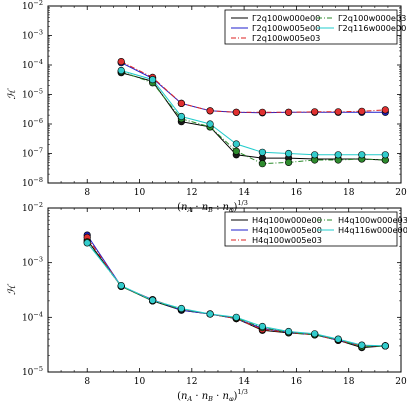  I want to click on legend-label: Γ2q100w005e03, so click(286, 38).